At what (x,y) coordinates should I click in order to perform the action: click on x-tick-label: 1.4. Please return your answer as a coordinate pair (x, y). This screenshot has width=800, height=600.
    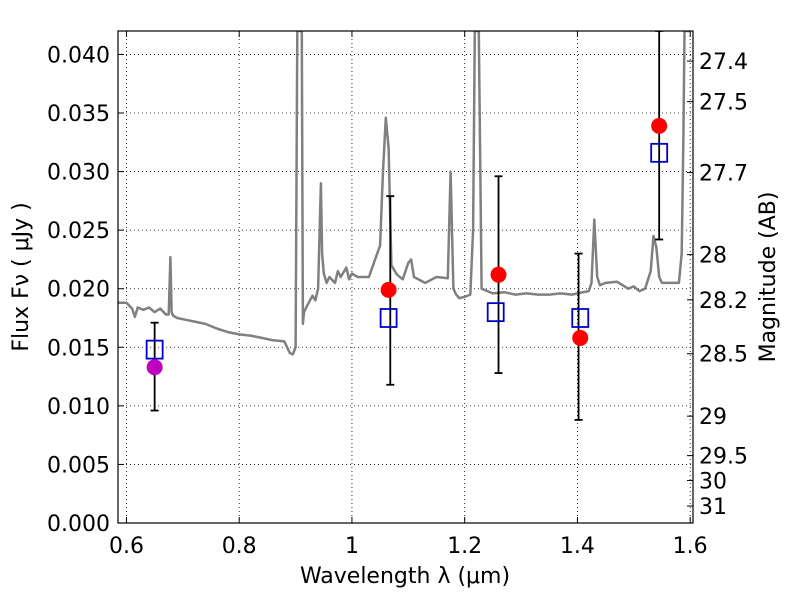
    Looking at the image, I should click on (577, 546).